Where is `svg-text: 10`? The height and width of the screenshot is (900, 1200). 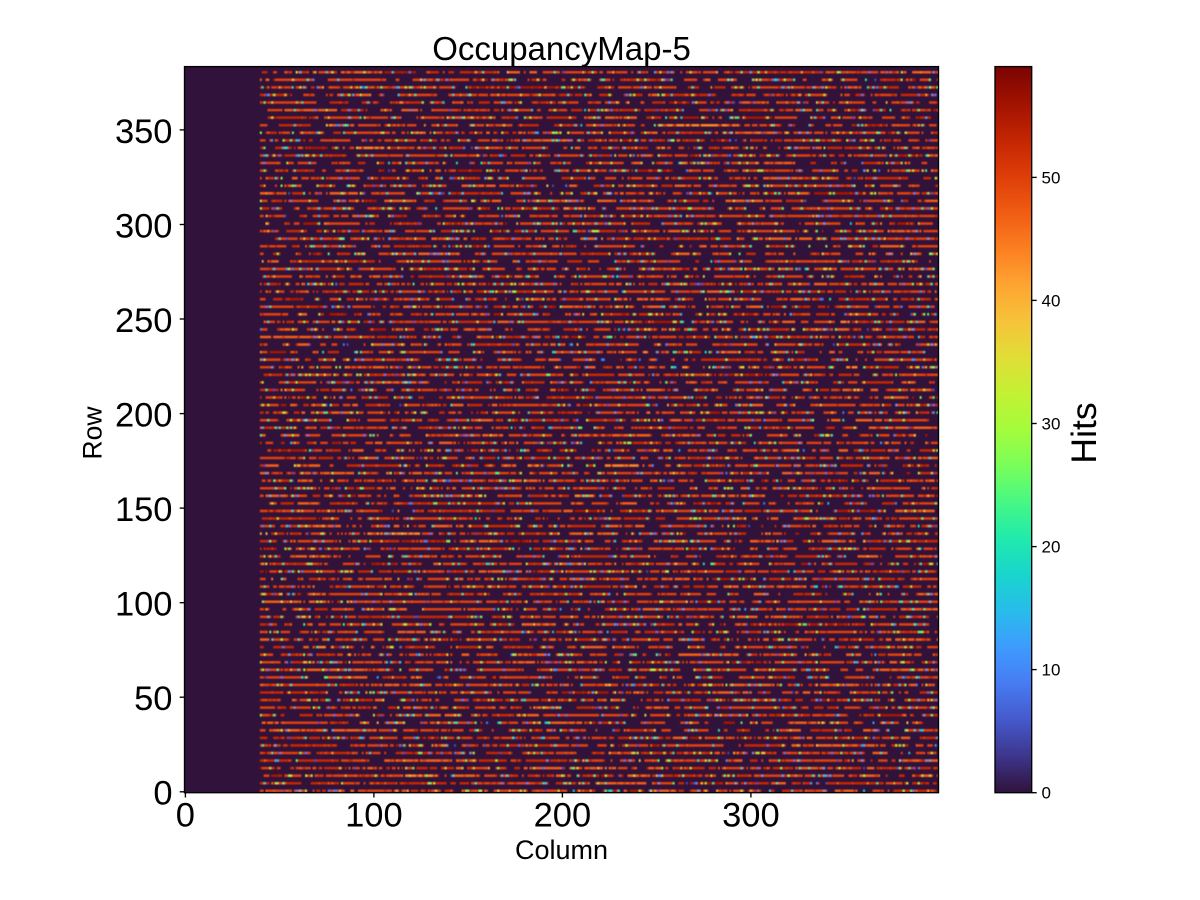
svg-text: 10 is located at coordinates (1051, 670).